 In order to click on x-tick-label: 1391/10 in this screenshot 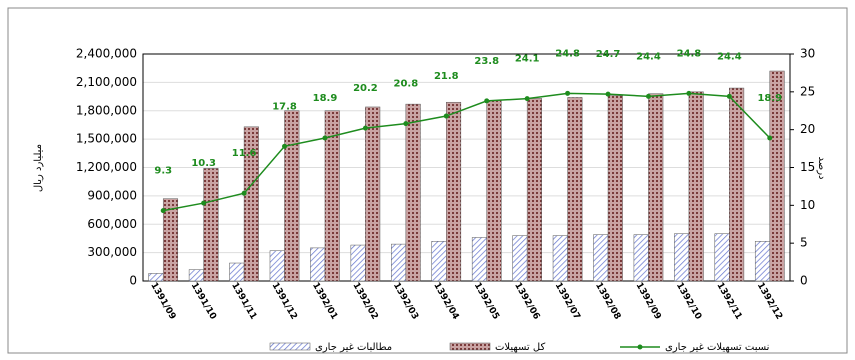, I will do `click(203, 301)`.